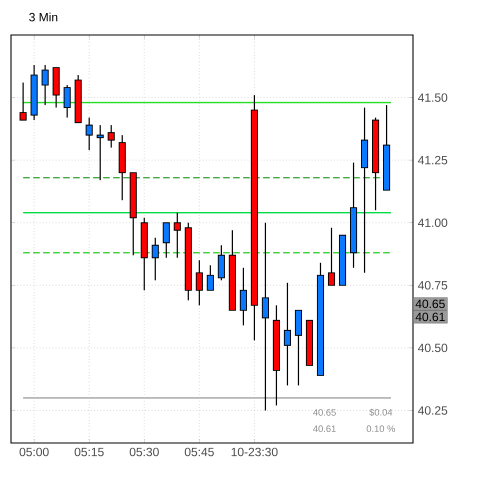 The height and width of the screenshot is (479, 482). What do you see at coordinates (433, 285) in the screenshot?
I see `y-tick-label: 40.75` at bounding box center [433, 285].